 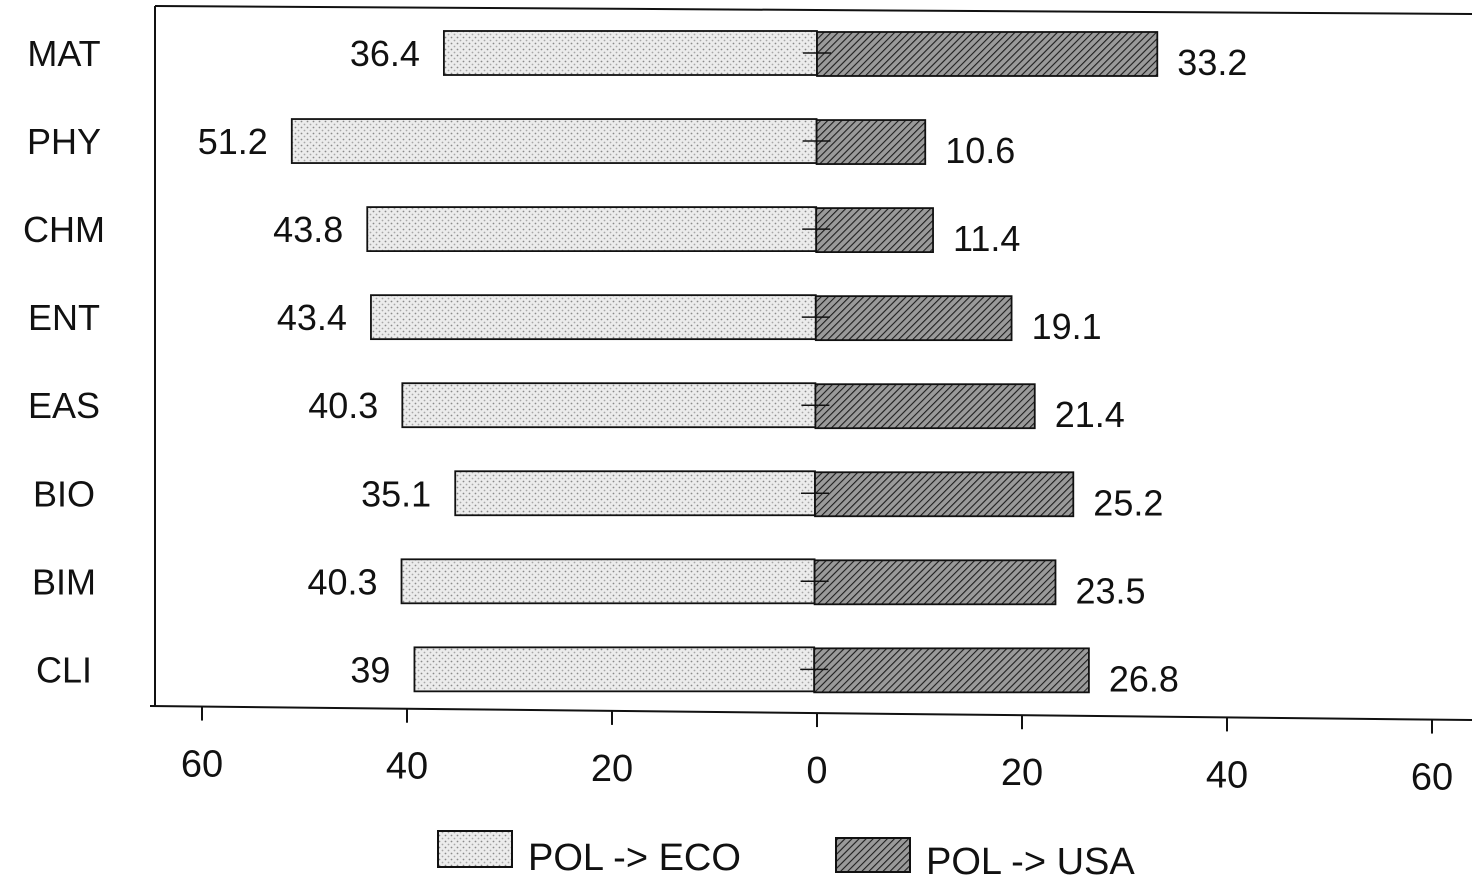 What do you see at coordinates (342, 581) in the screenshot?
I see `value-label-eco-bim: 40.3` at bounding box center [342, 581].